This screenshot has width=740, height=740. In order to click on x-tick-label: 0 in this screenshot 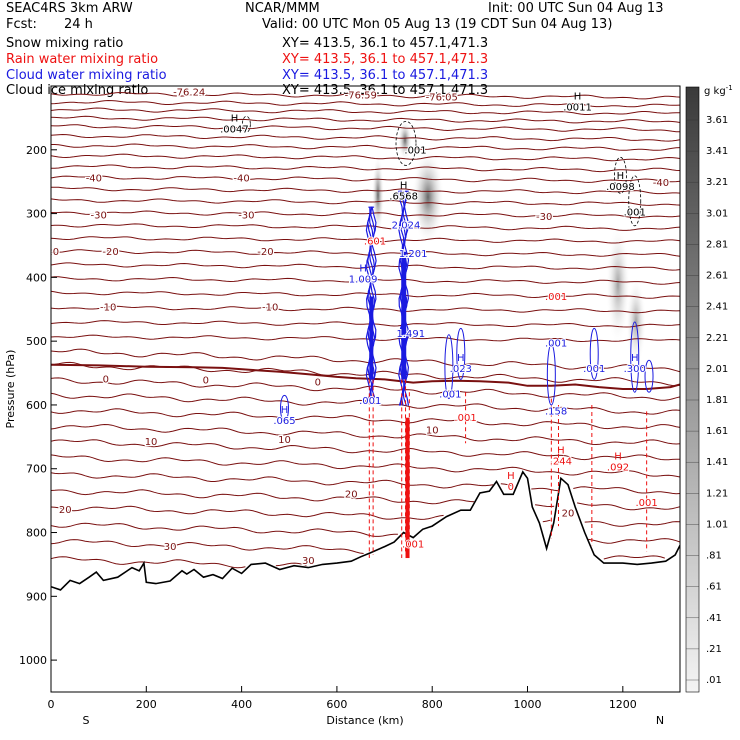, I will do `click(51, 704)`.